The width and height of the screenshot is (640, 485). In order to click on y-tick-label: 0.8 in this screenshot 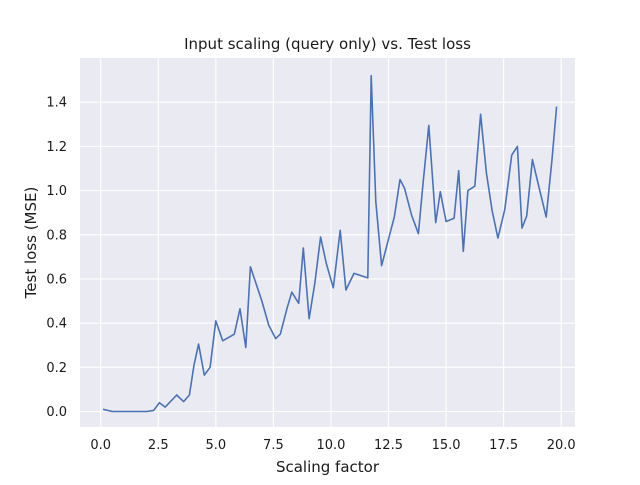, I will do `click(56, 235)`.